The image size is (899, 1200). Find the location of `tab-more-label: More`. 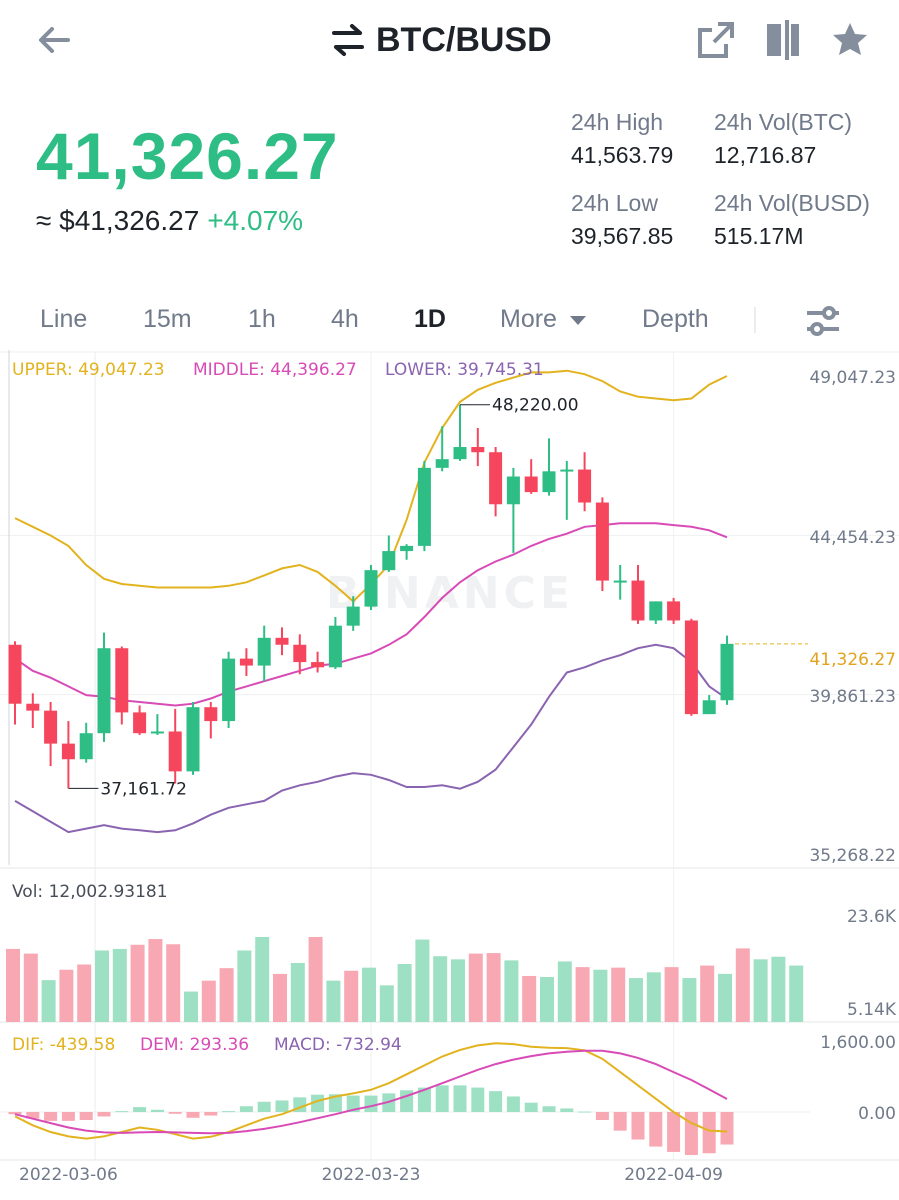

tab-more-label: More is located at coordinates (528, 319).